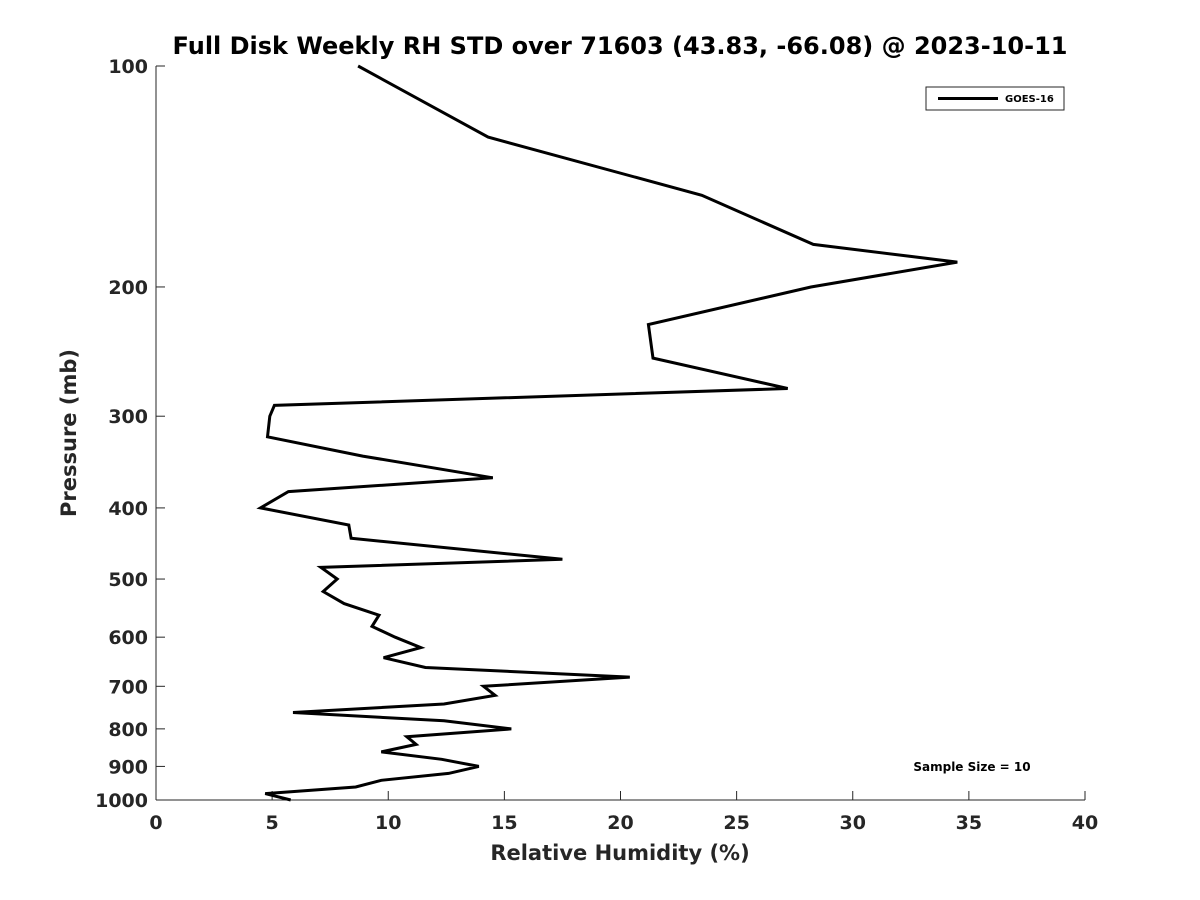 The image size is (1200, 900). I want to click on x-tick-label: 30, so click(853, 823).